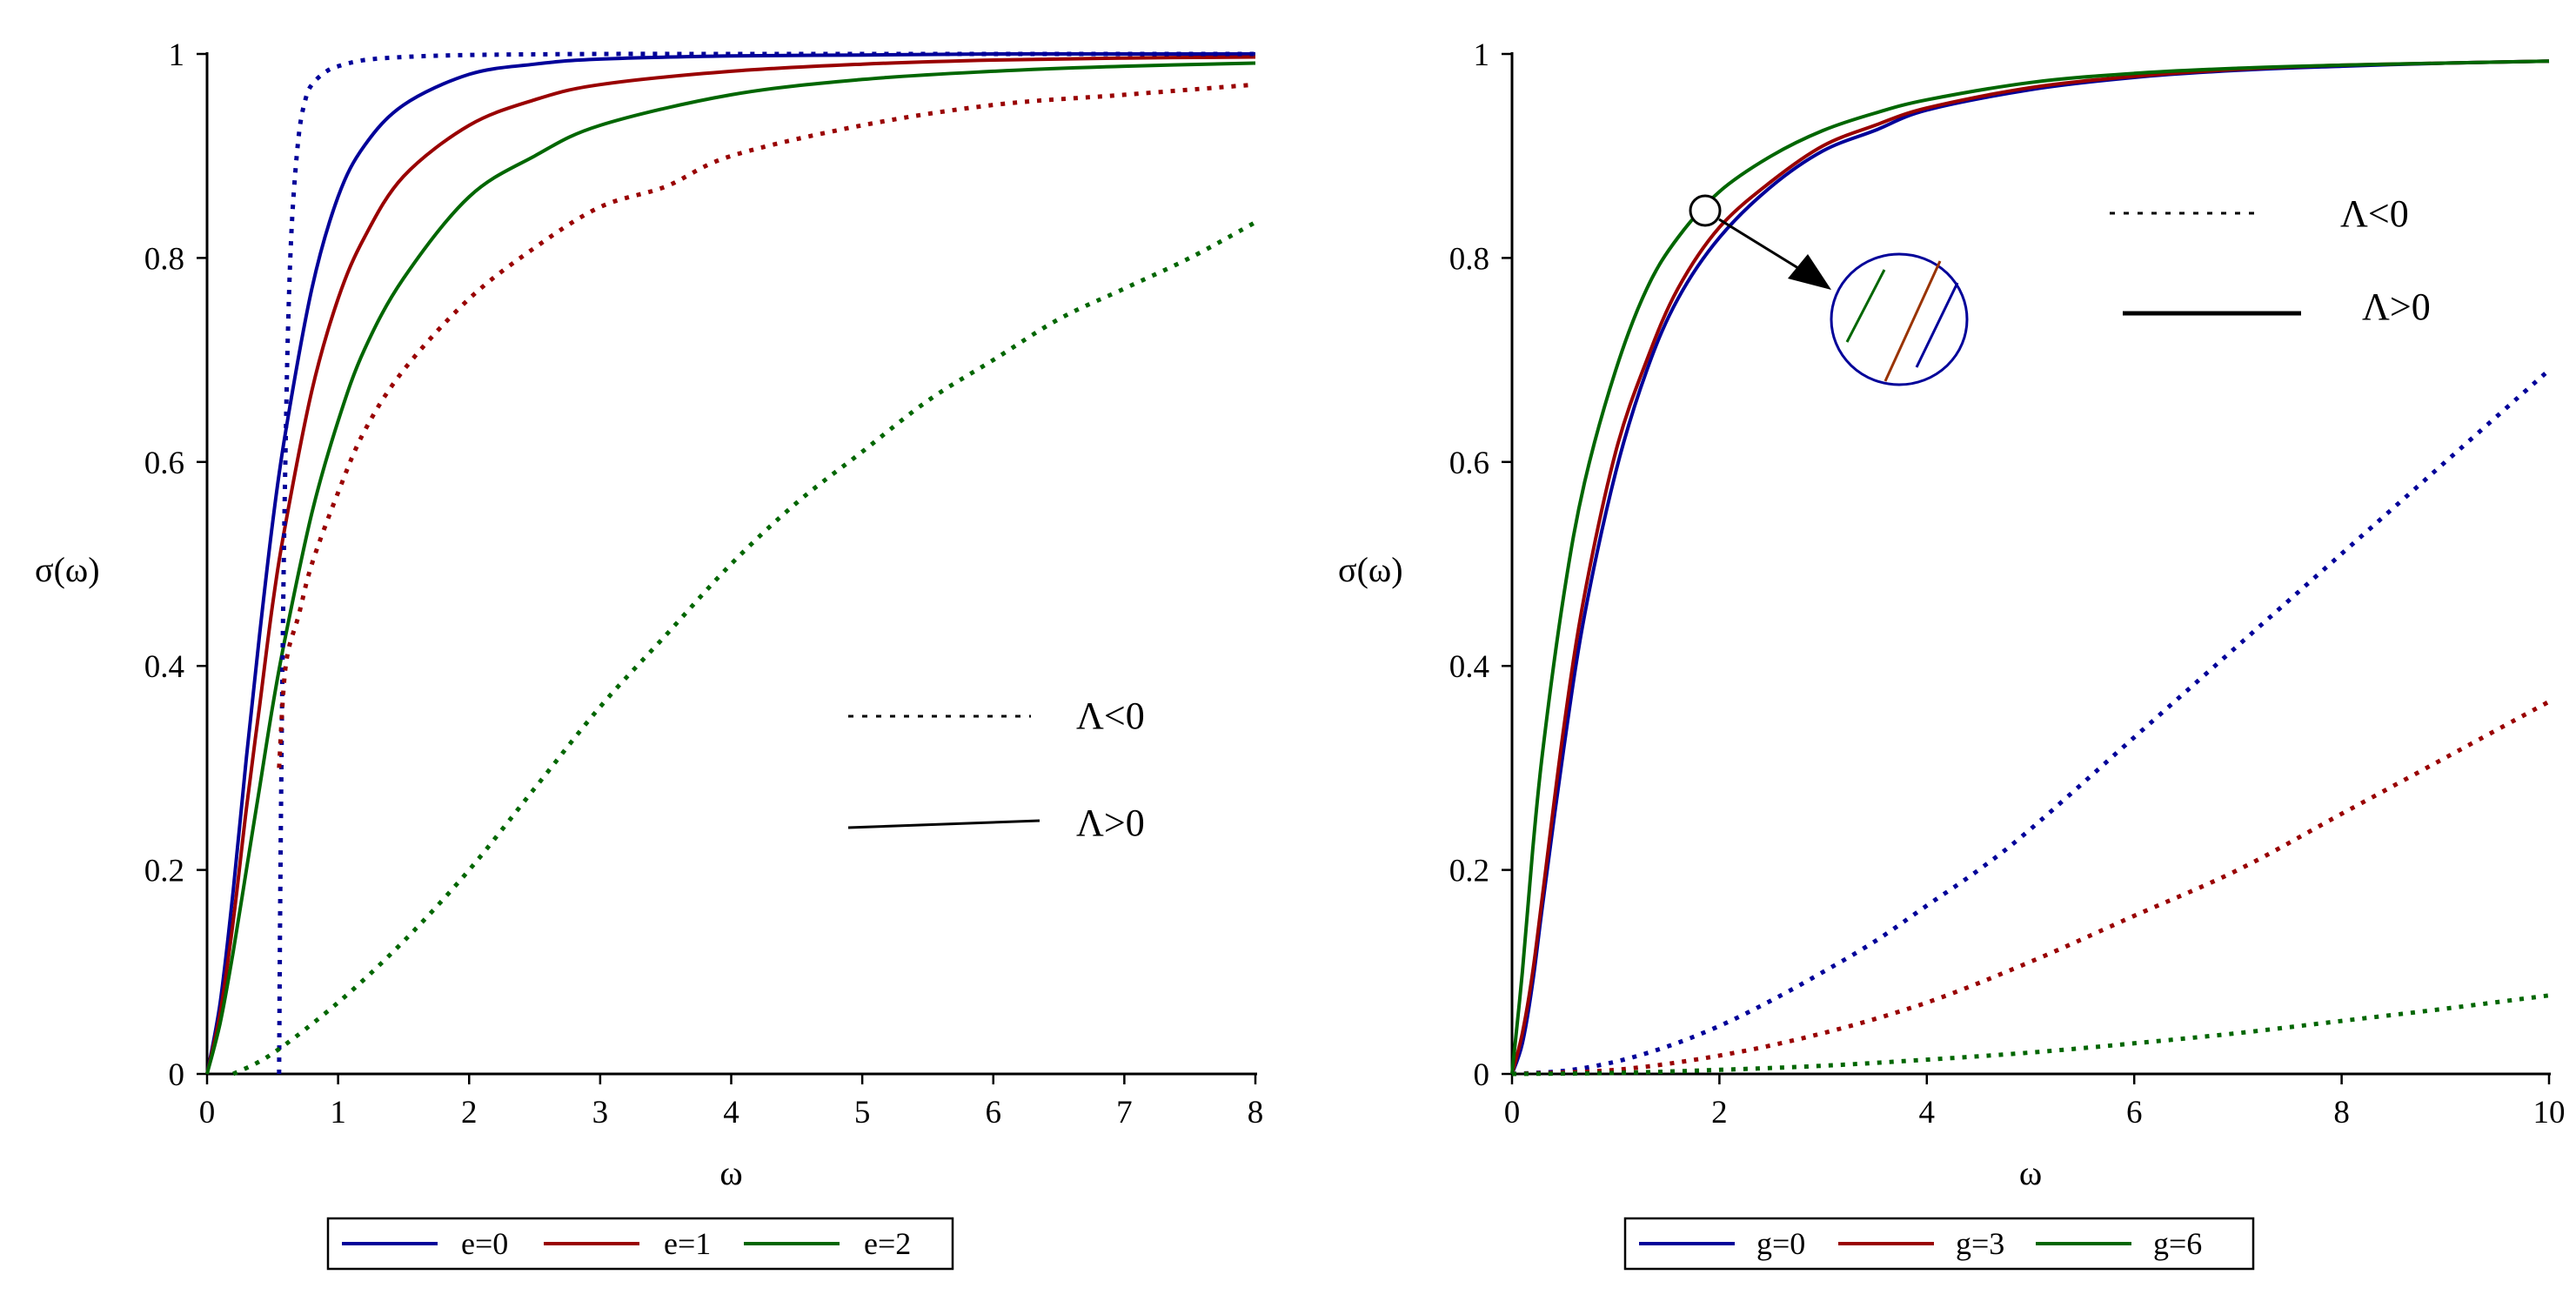  I want to click on zoom-inset, so click(1829, 290).